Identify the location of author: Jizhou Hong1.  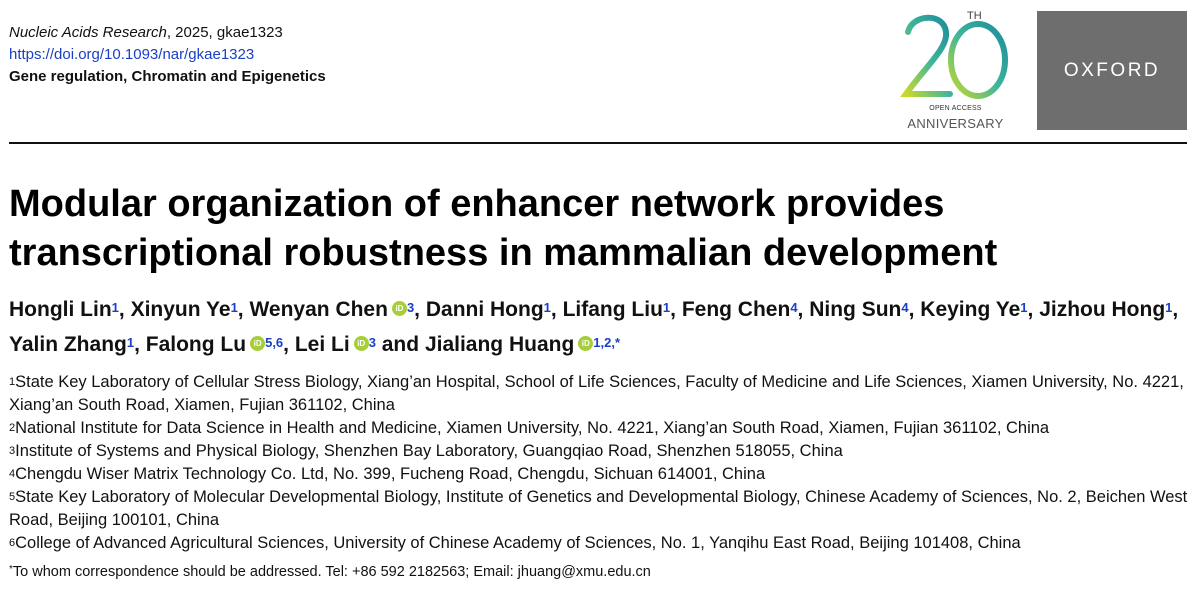
(1105, 309).